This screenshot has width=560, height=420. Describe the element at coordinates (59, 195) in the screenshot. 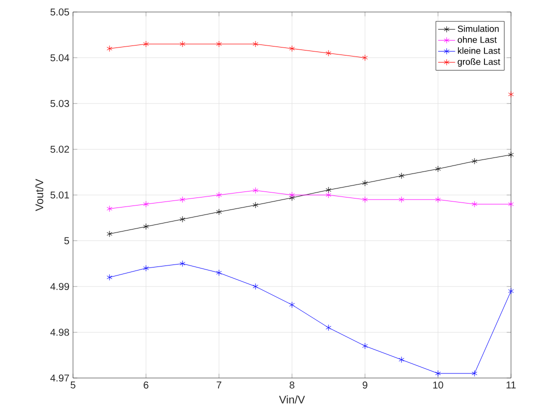

I see `y-tick-label: 5.01` at that location.